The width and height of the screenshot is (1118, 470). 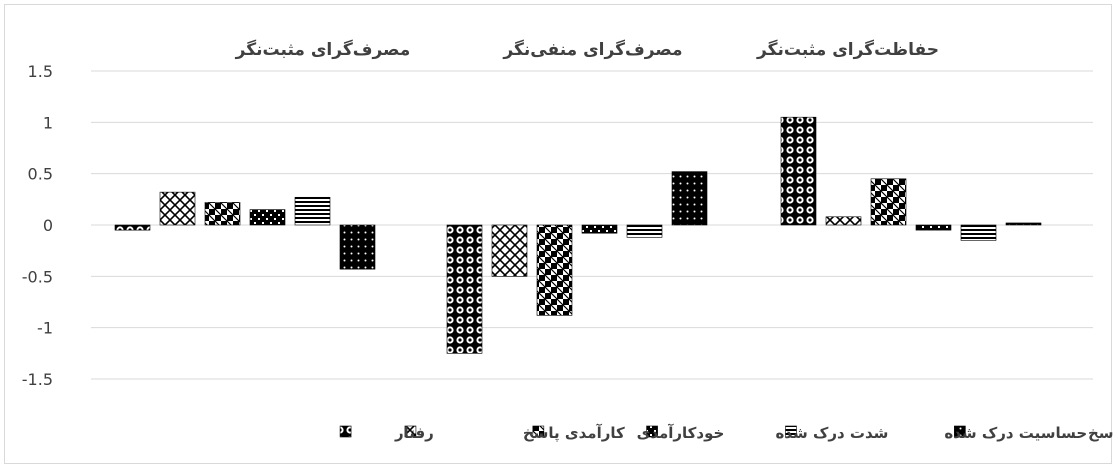 What do you see at coordinates (45, 328) in the screenshot?
I see `y-tick-label: -1` at bounding box center [45, 328].